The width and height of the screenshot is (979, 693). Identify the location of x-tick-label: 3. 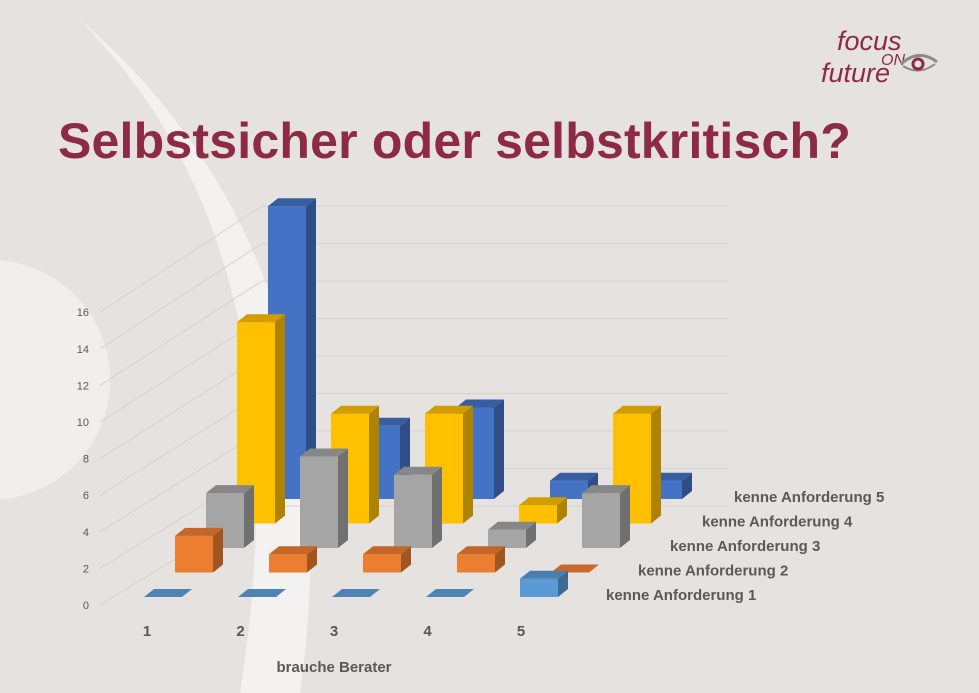
(334, 631).